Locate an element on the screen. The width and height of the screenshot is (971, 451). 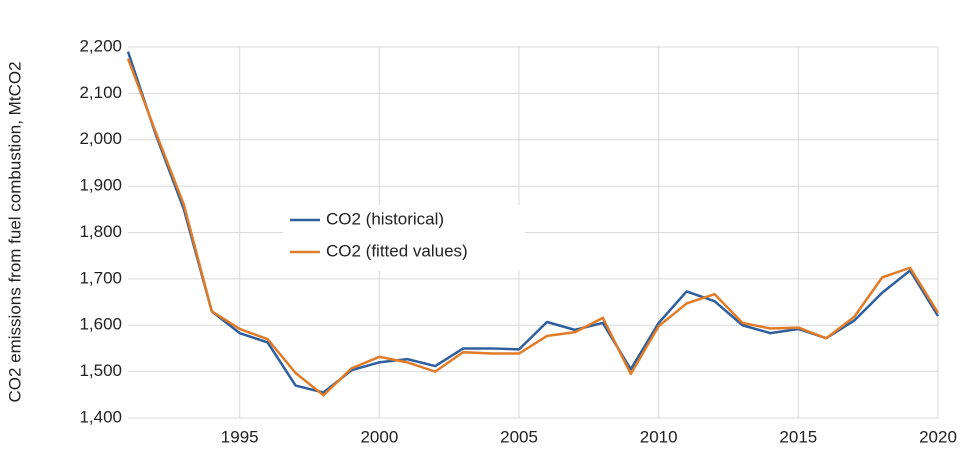
x-tick-label: 2005 is located at coordinates (519, 436).